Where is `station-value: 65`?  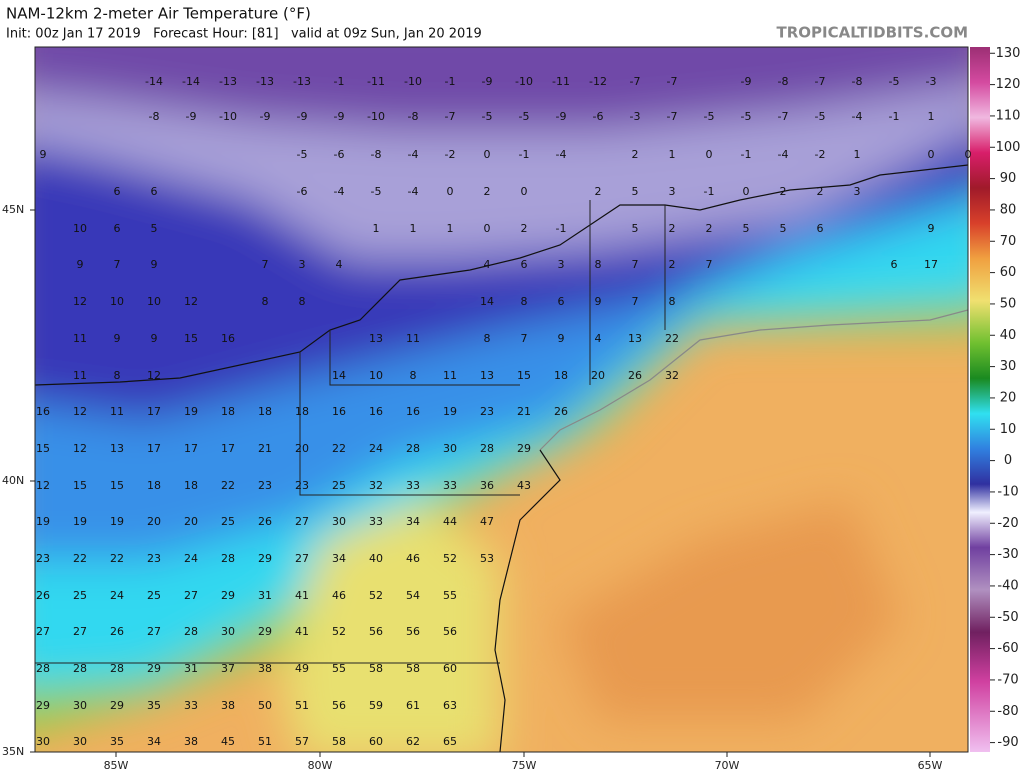 station-value: 65 is located at coordinates (450, 741).